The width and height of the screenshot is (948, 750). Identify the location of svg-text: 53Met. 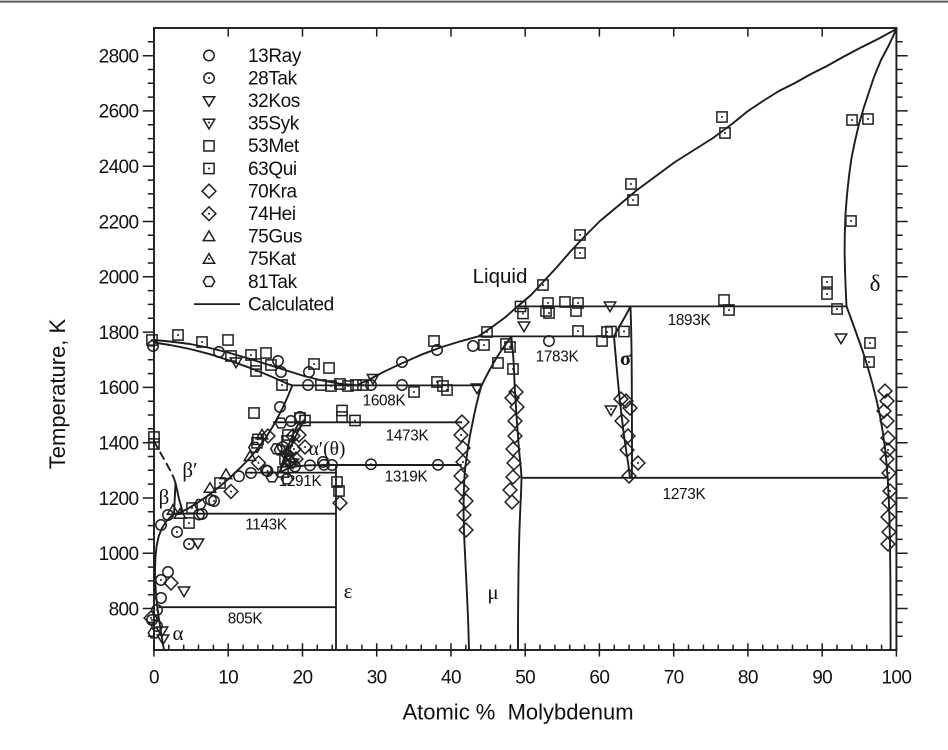
(274, 146).